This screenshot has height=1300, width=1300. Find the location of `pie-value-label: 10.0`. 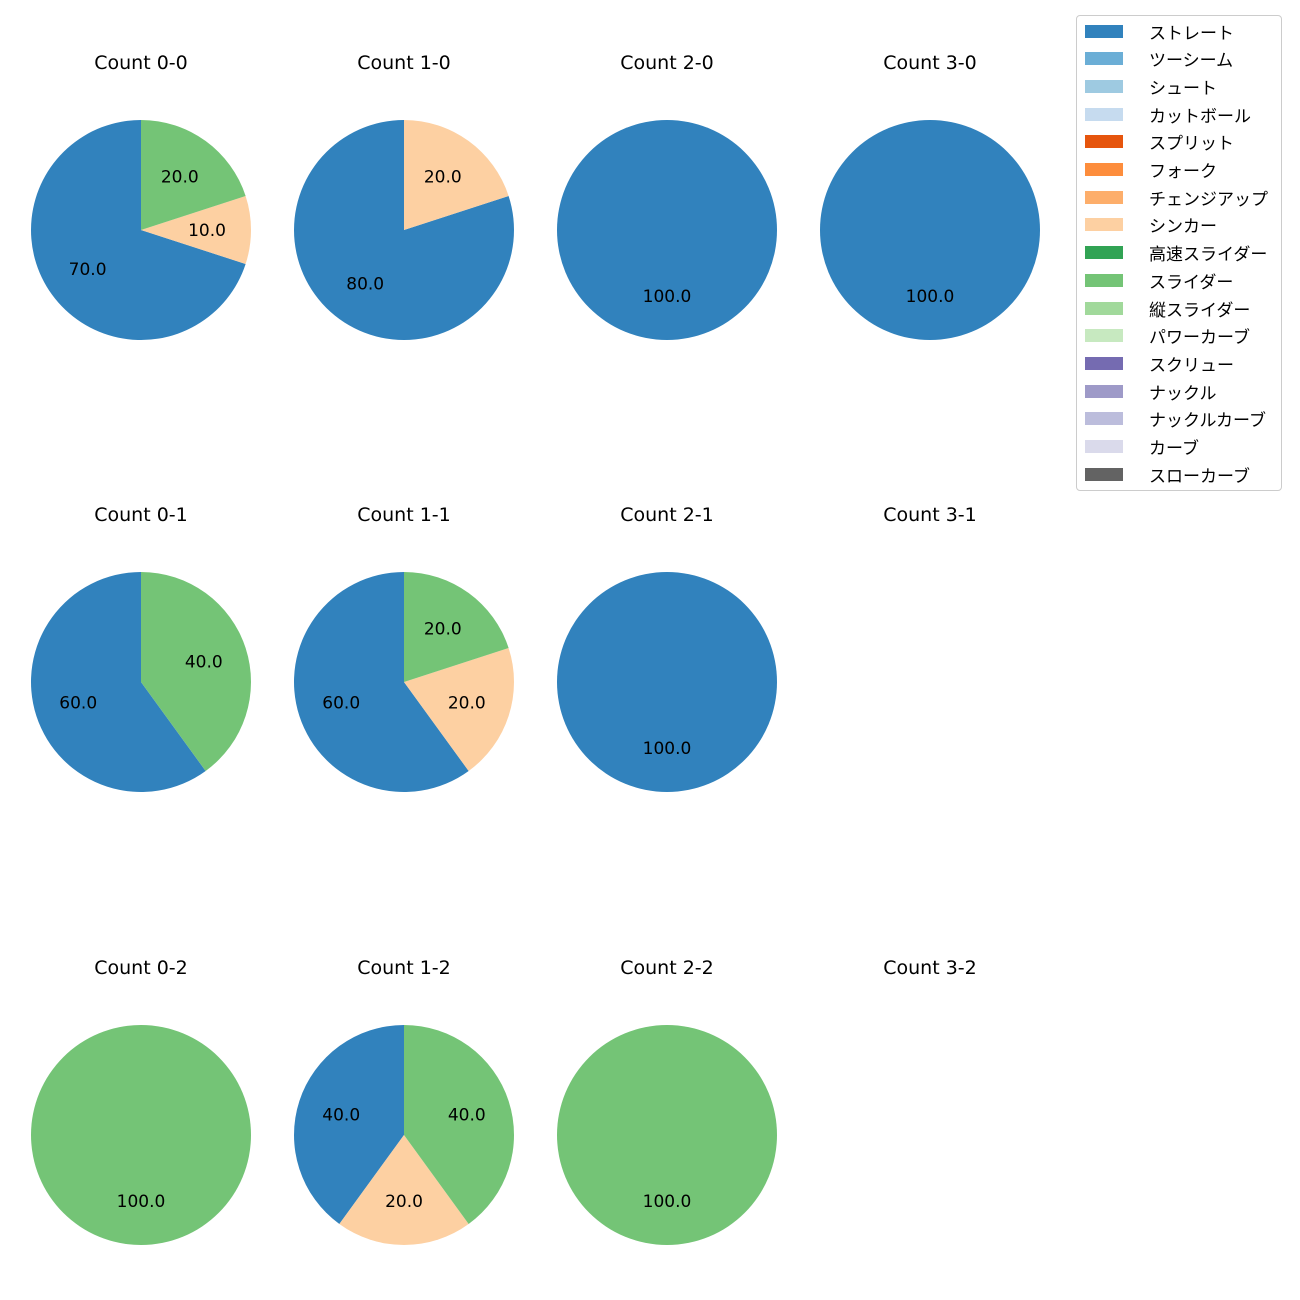

pie-value-label: 10.0 is located at coordinates (207, 231).